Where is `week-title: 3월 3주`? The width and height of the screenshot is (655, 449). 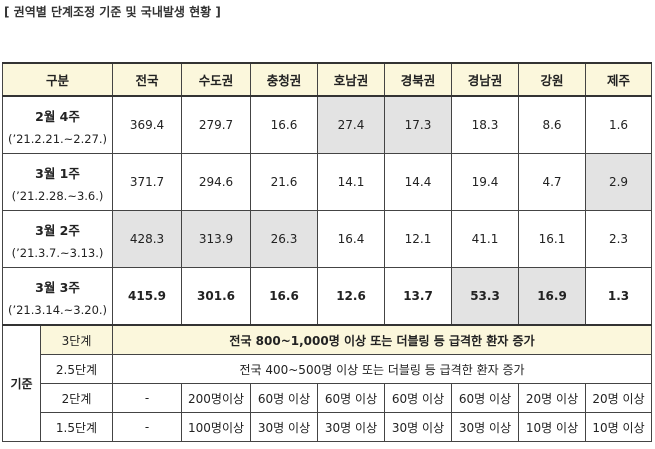
week-title: 3월 3주 is located at coordinates (57, 287).